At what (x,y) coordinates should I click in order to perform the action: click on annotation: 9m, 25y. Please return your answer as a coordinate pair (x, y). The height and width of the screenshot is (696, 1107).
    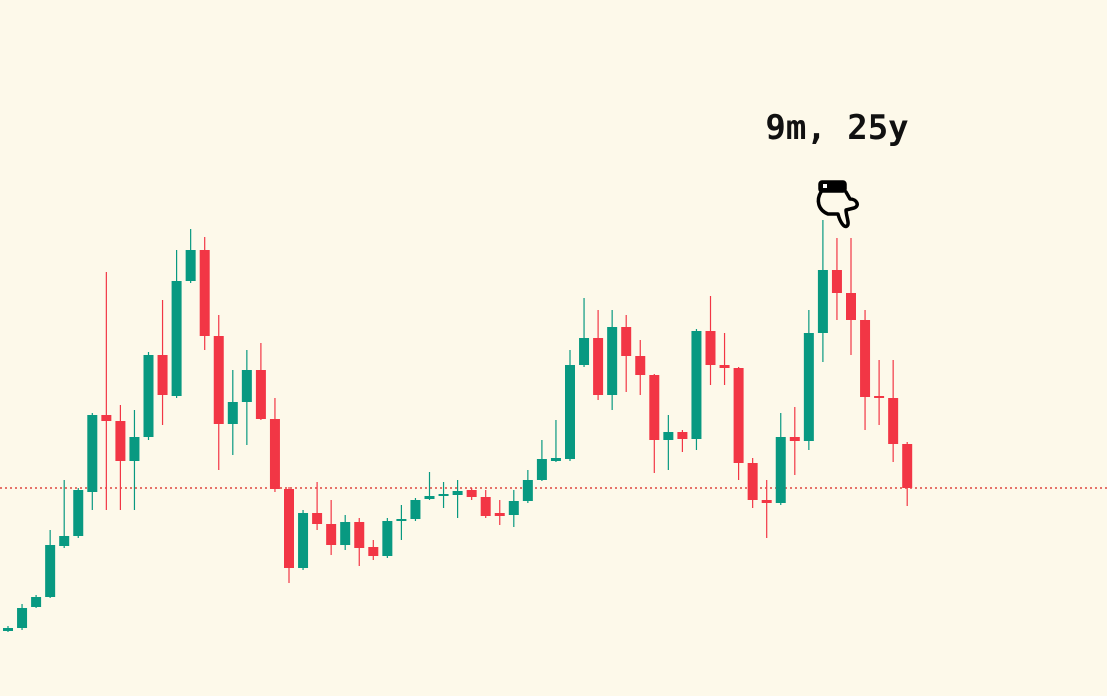
    Looking at the image, I should click on (836, 128).